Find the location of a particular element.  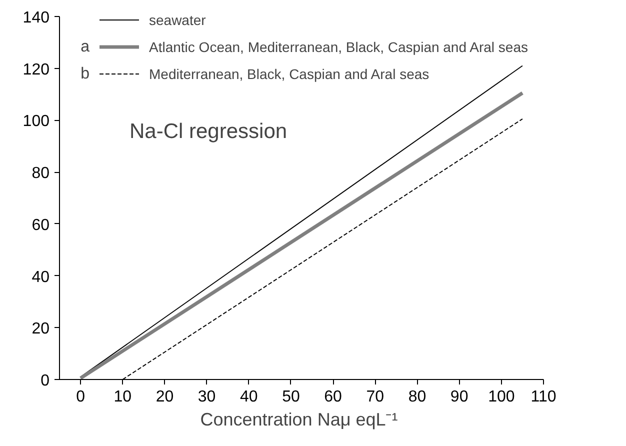

annotation: a is located at coordinates (85, 47).